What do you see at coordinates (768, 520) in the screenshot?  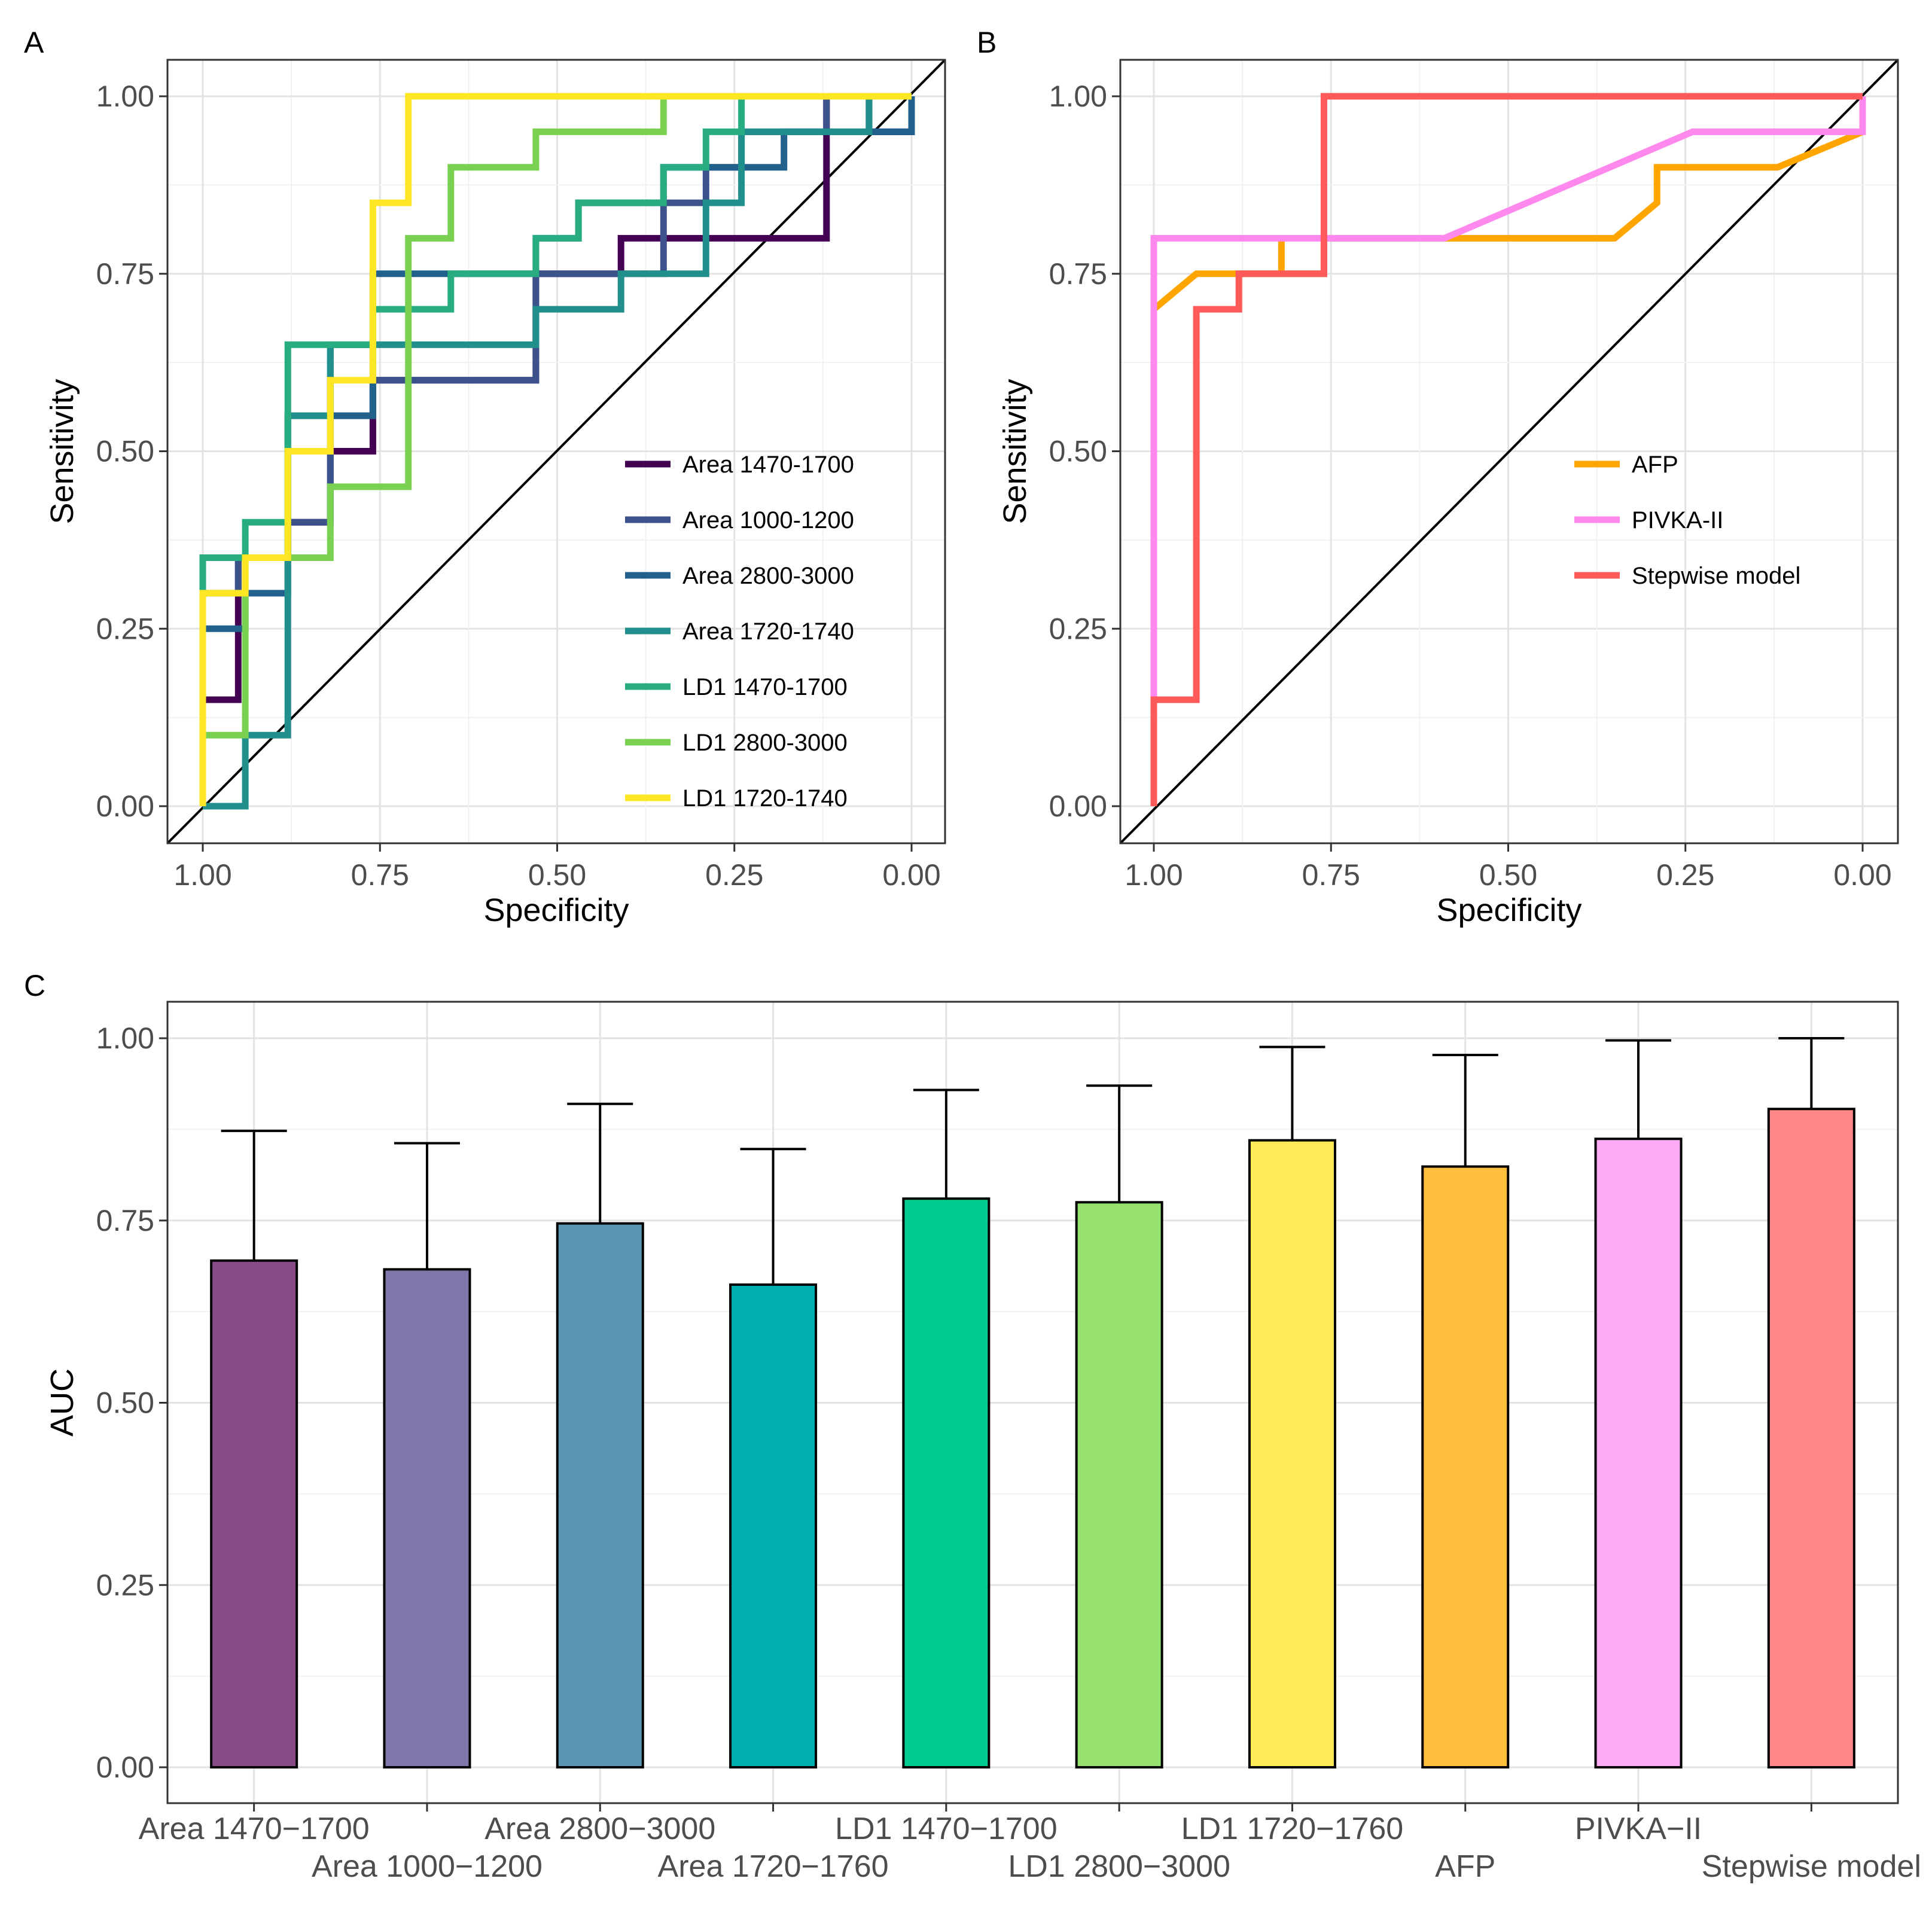 I see `a-legend-label-1: Area 1000-1200` at bounding box center [768, 520].